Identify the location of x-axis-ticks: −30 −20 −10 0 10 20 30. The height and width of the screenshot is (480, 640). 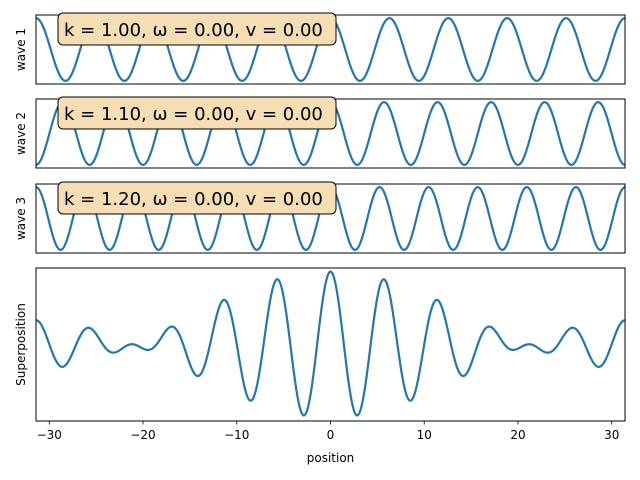
(328, 431).